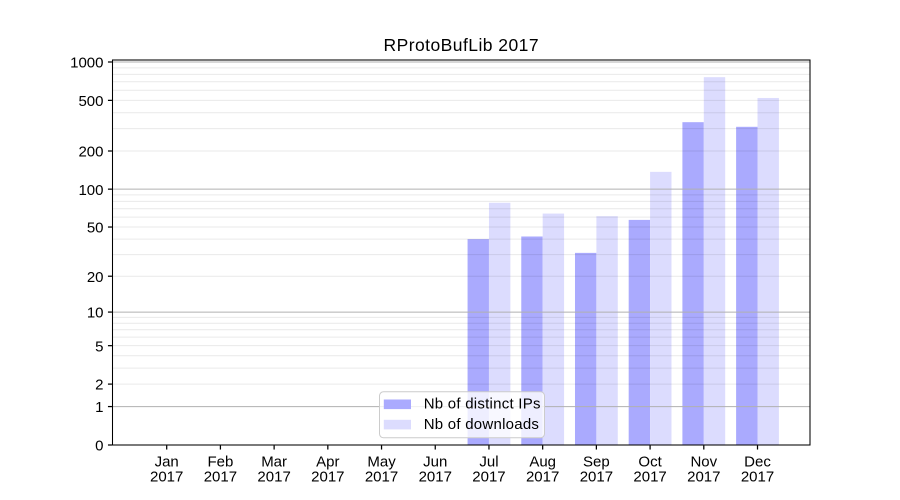 The width and height of the screenshot is (900, 500). What do you see at coordinates (220, 462) in the screenshot?
I see `svg-text: Feb` at bounding box center [220, 462].